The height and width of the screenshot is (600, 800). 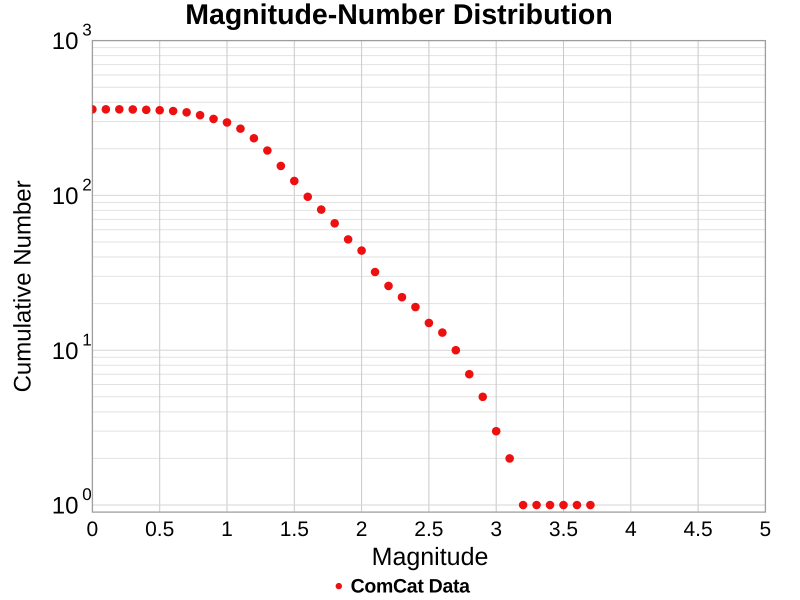 What do you see at coordinates (86, 494) in the screenshot?
I see `y-tick-label-exponent: 0` at bounding box center [86, 494].